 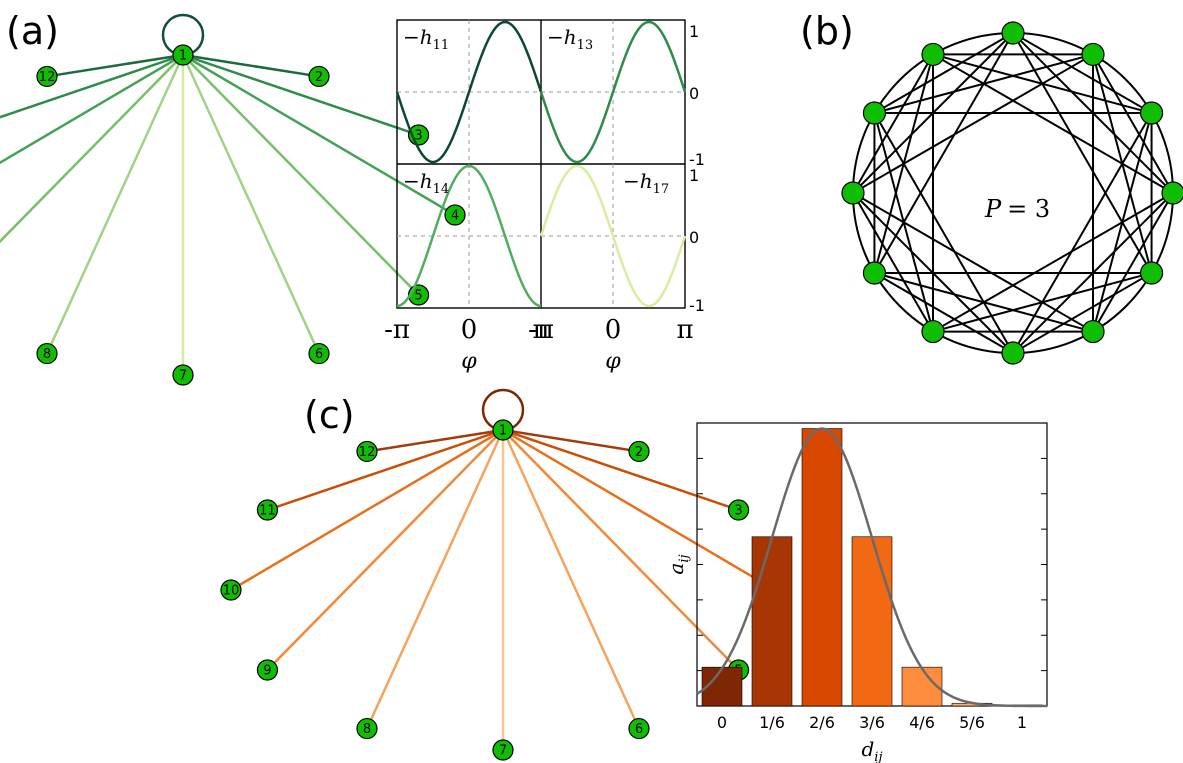 What do you see at coordinates (871, 750) in the screenshot?
I see `chart-xlabel: dij` at bounding box center [871, 750].